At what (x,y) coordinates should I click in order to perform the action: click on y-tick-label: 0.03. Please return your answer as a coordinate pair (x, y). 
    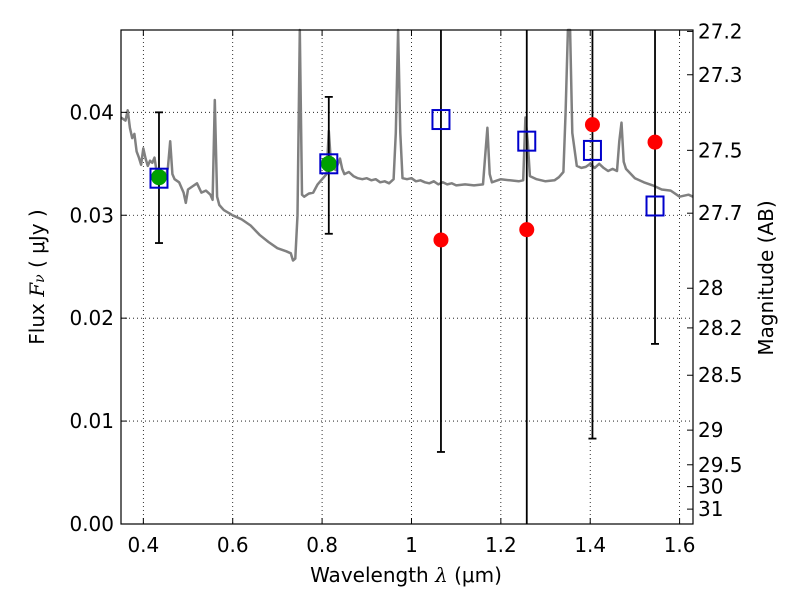
    Looking at the image, I should click on (91, 215).